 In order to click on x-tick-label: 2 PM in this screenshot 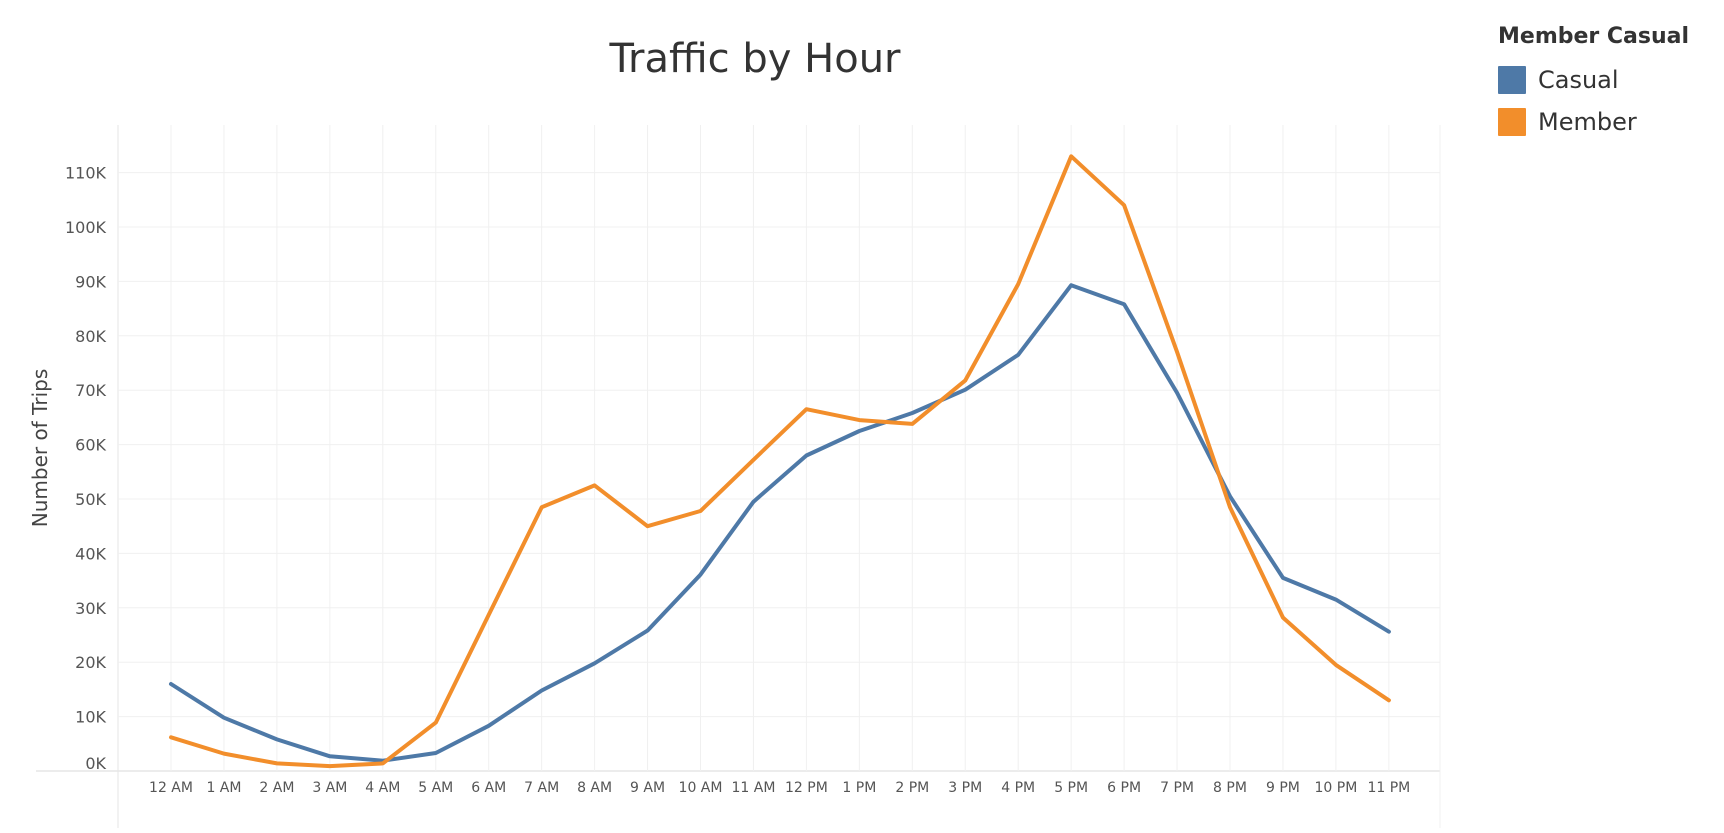, I will do `click(912, 788)`.